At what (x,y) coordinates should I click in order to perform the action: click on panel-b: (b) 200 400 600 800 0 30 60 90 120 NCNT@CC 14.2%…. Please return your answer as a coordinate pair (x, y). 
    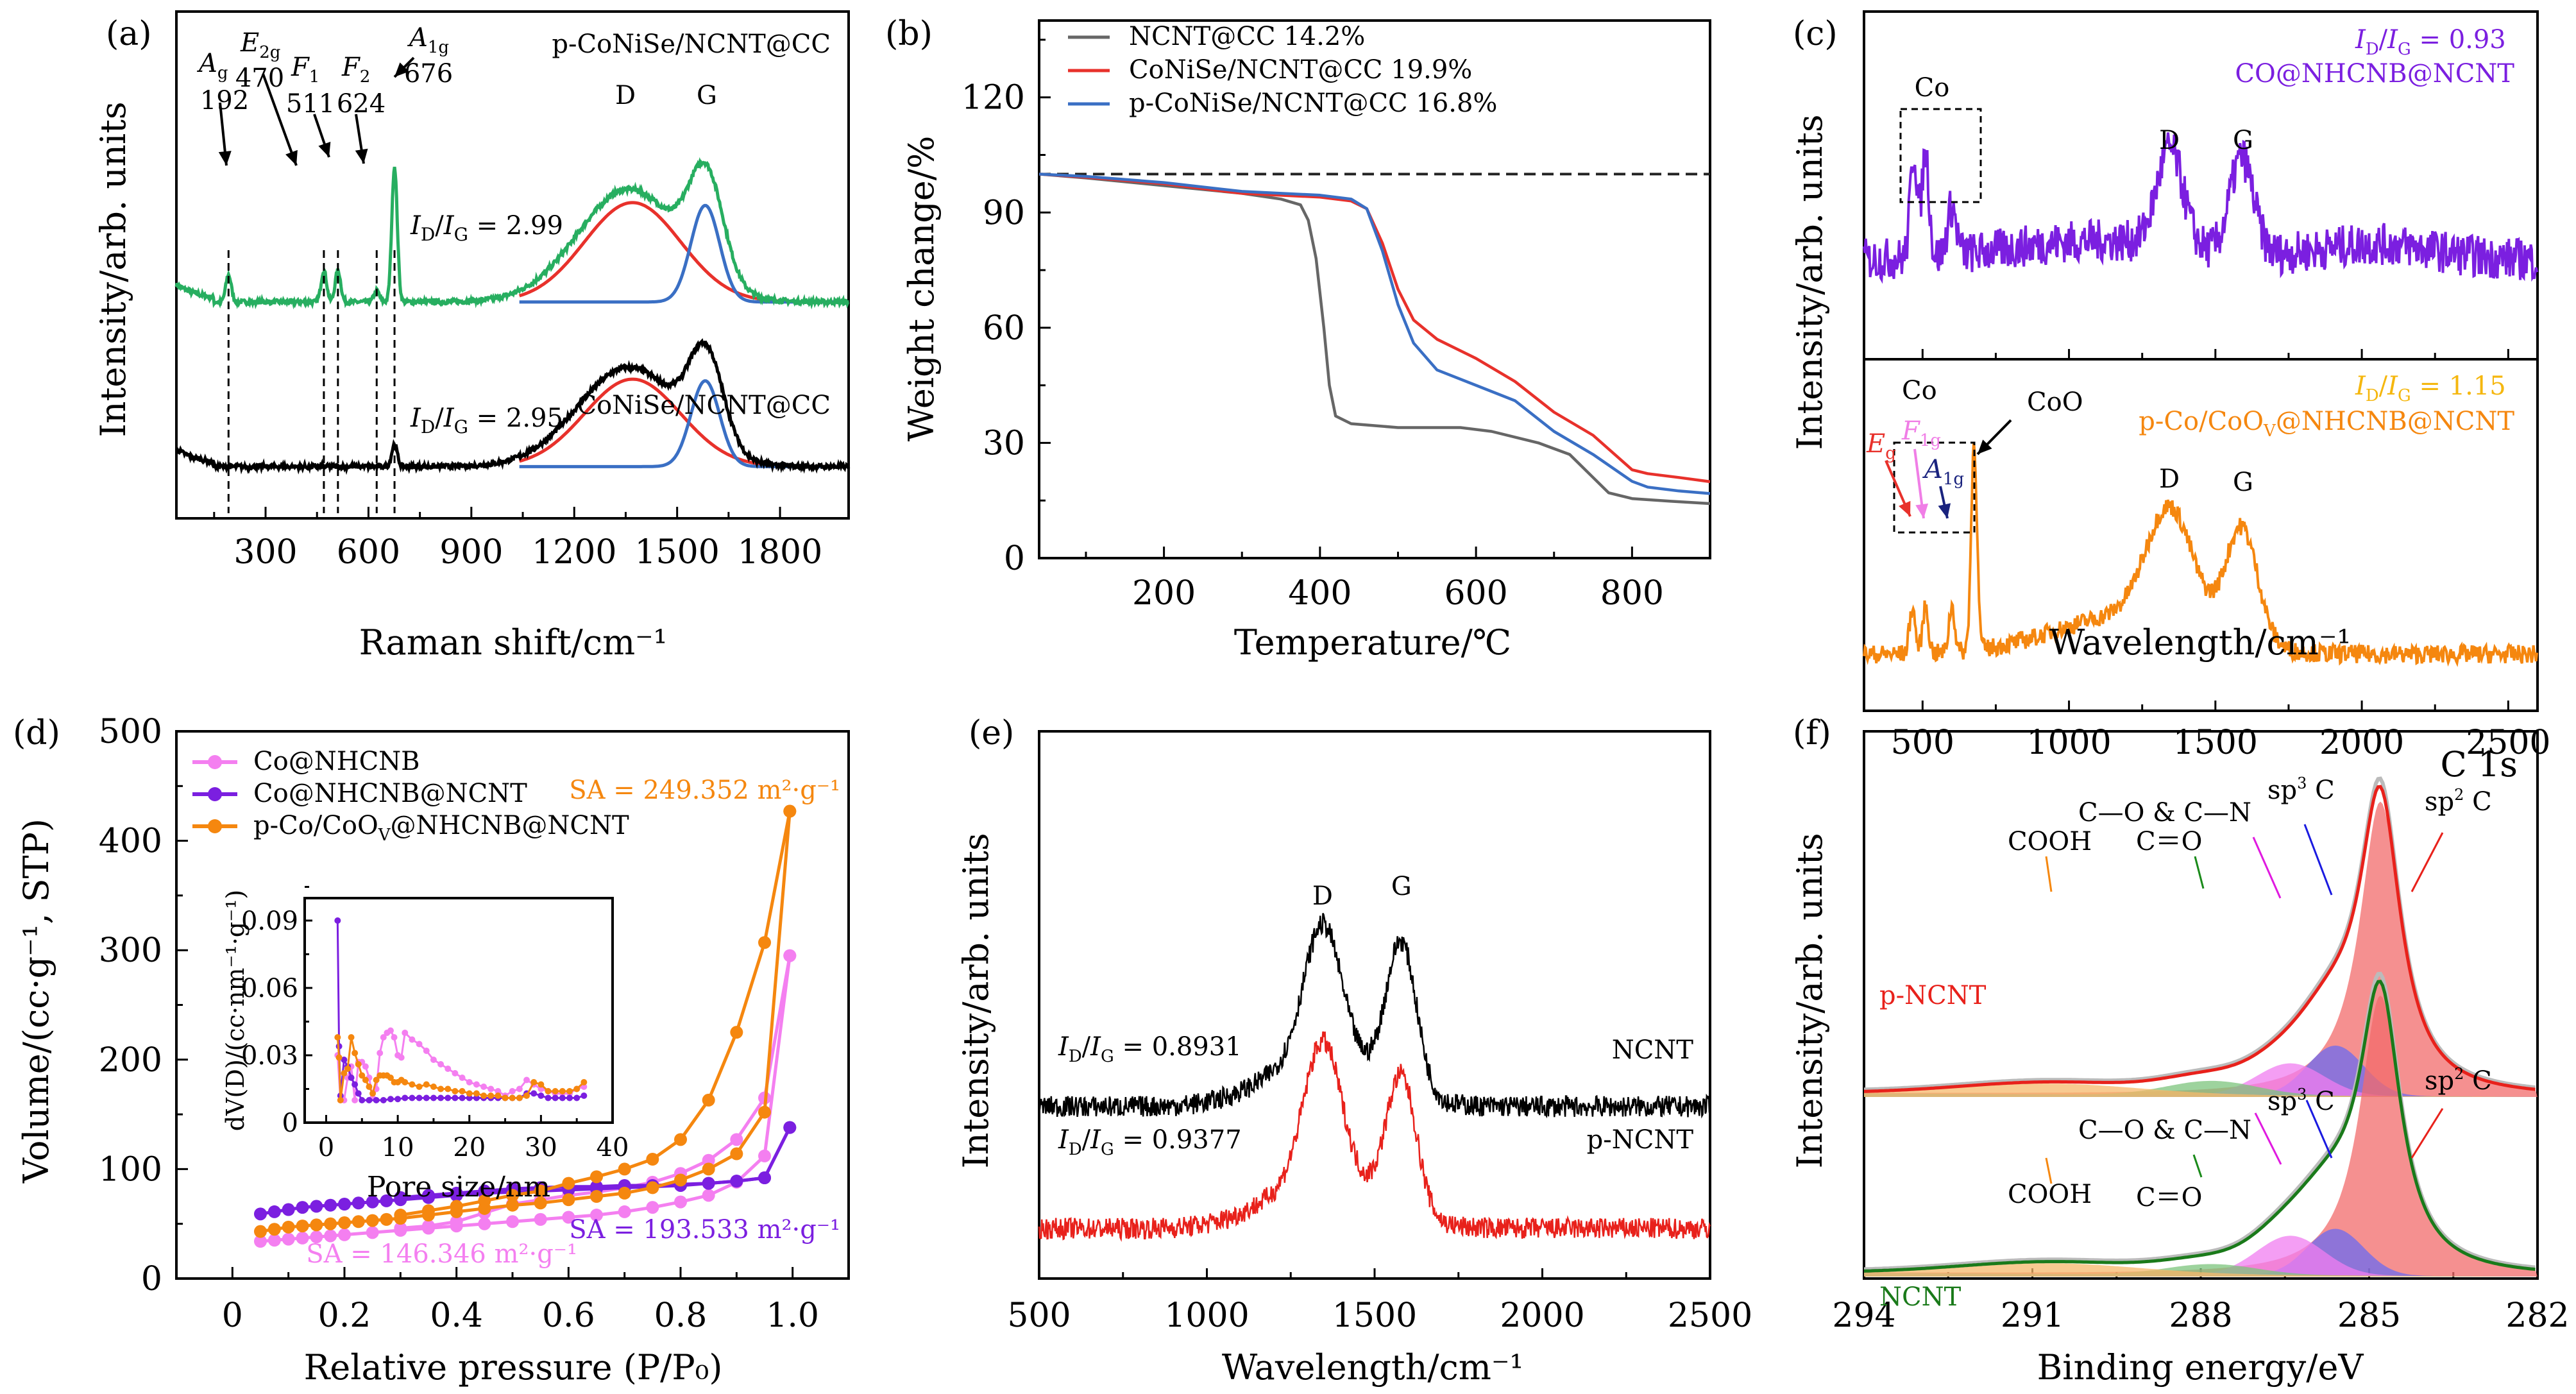
    Looking at the image, I should click on (1298, 339).